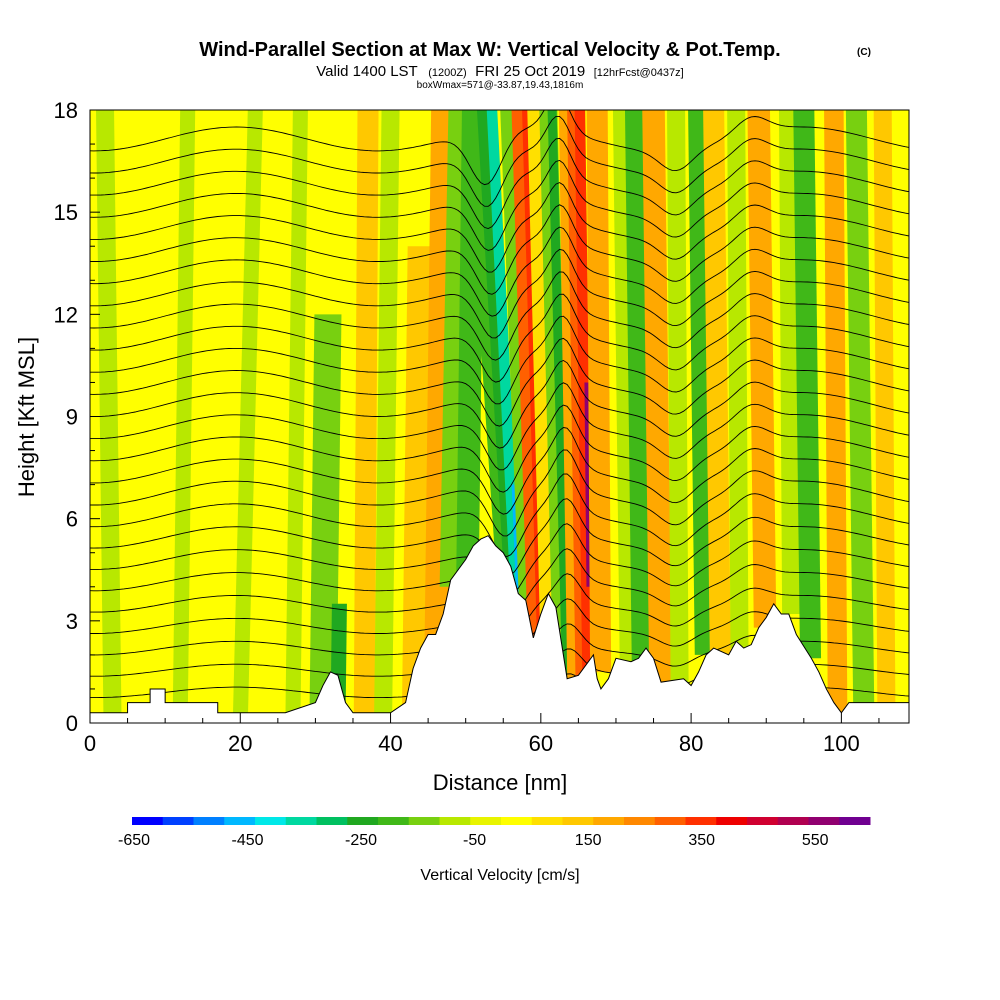 The height and width of the screenshot is (1000, 1000). I want to click on y-axis: 0 3 6 9 12 15 18, so click(77, 417).